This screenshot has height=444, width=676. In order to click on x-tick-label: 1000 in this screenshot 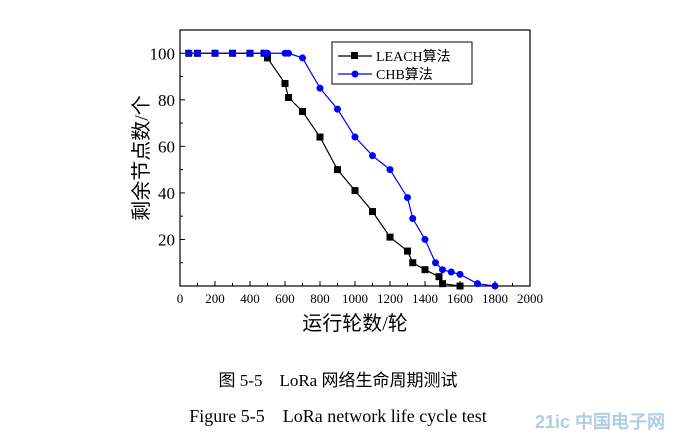, I will do `click(355, 298)`.